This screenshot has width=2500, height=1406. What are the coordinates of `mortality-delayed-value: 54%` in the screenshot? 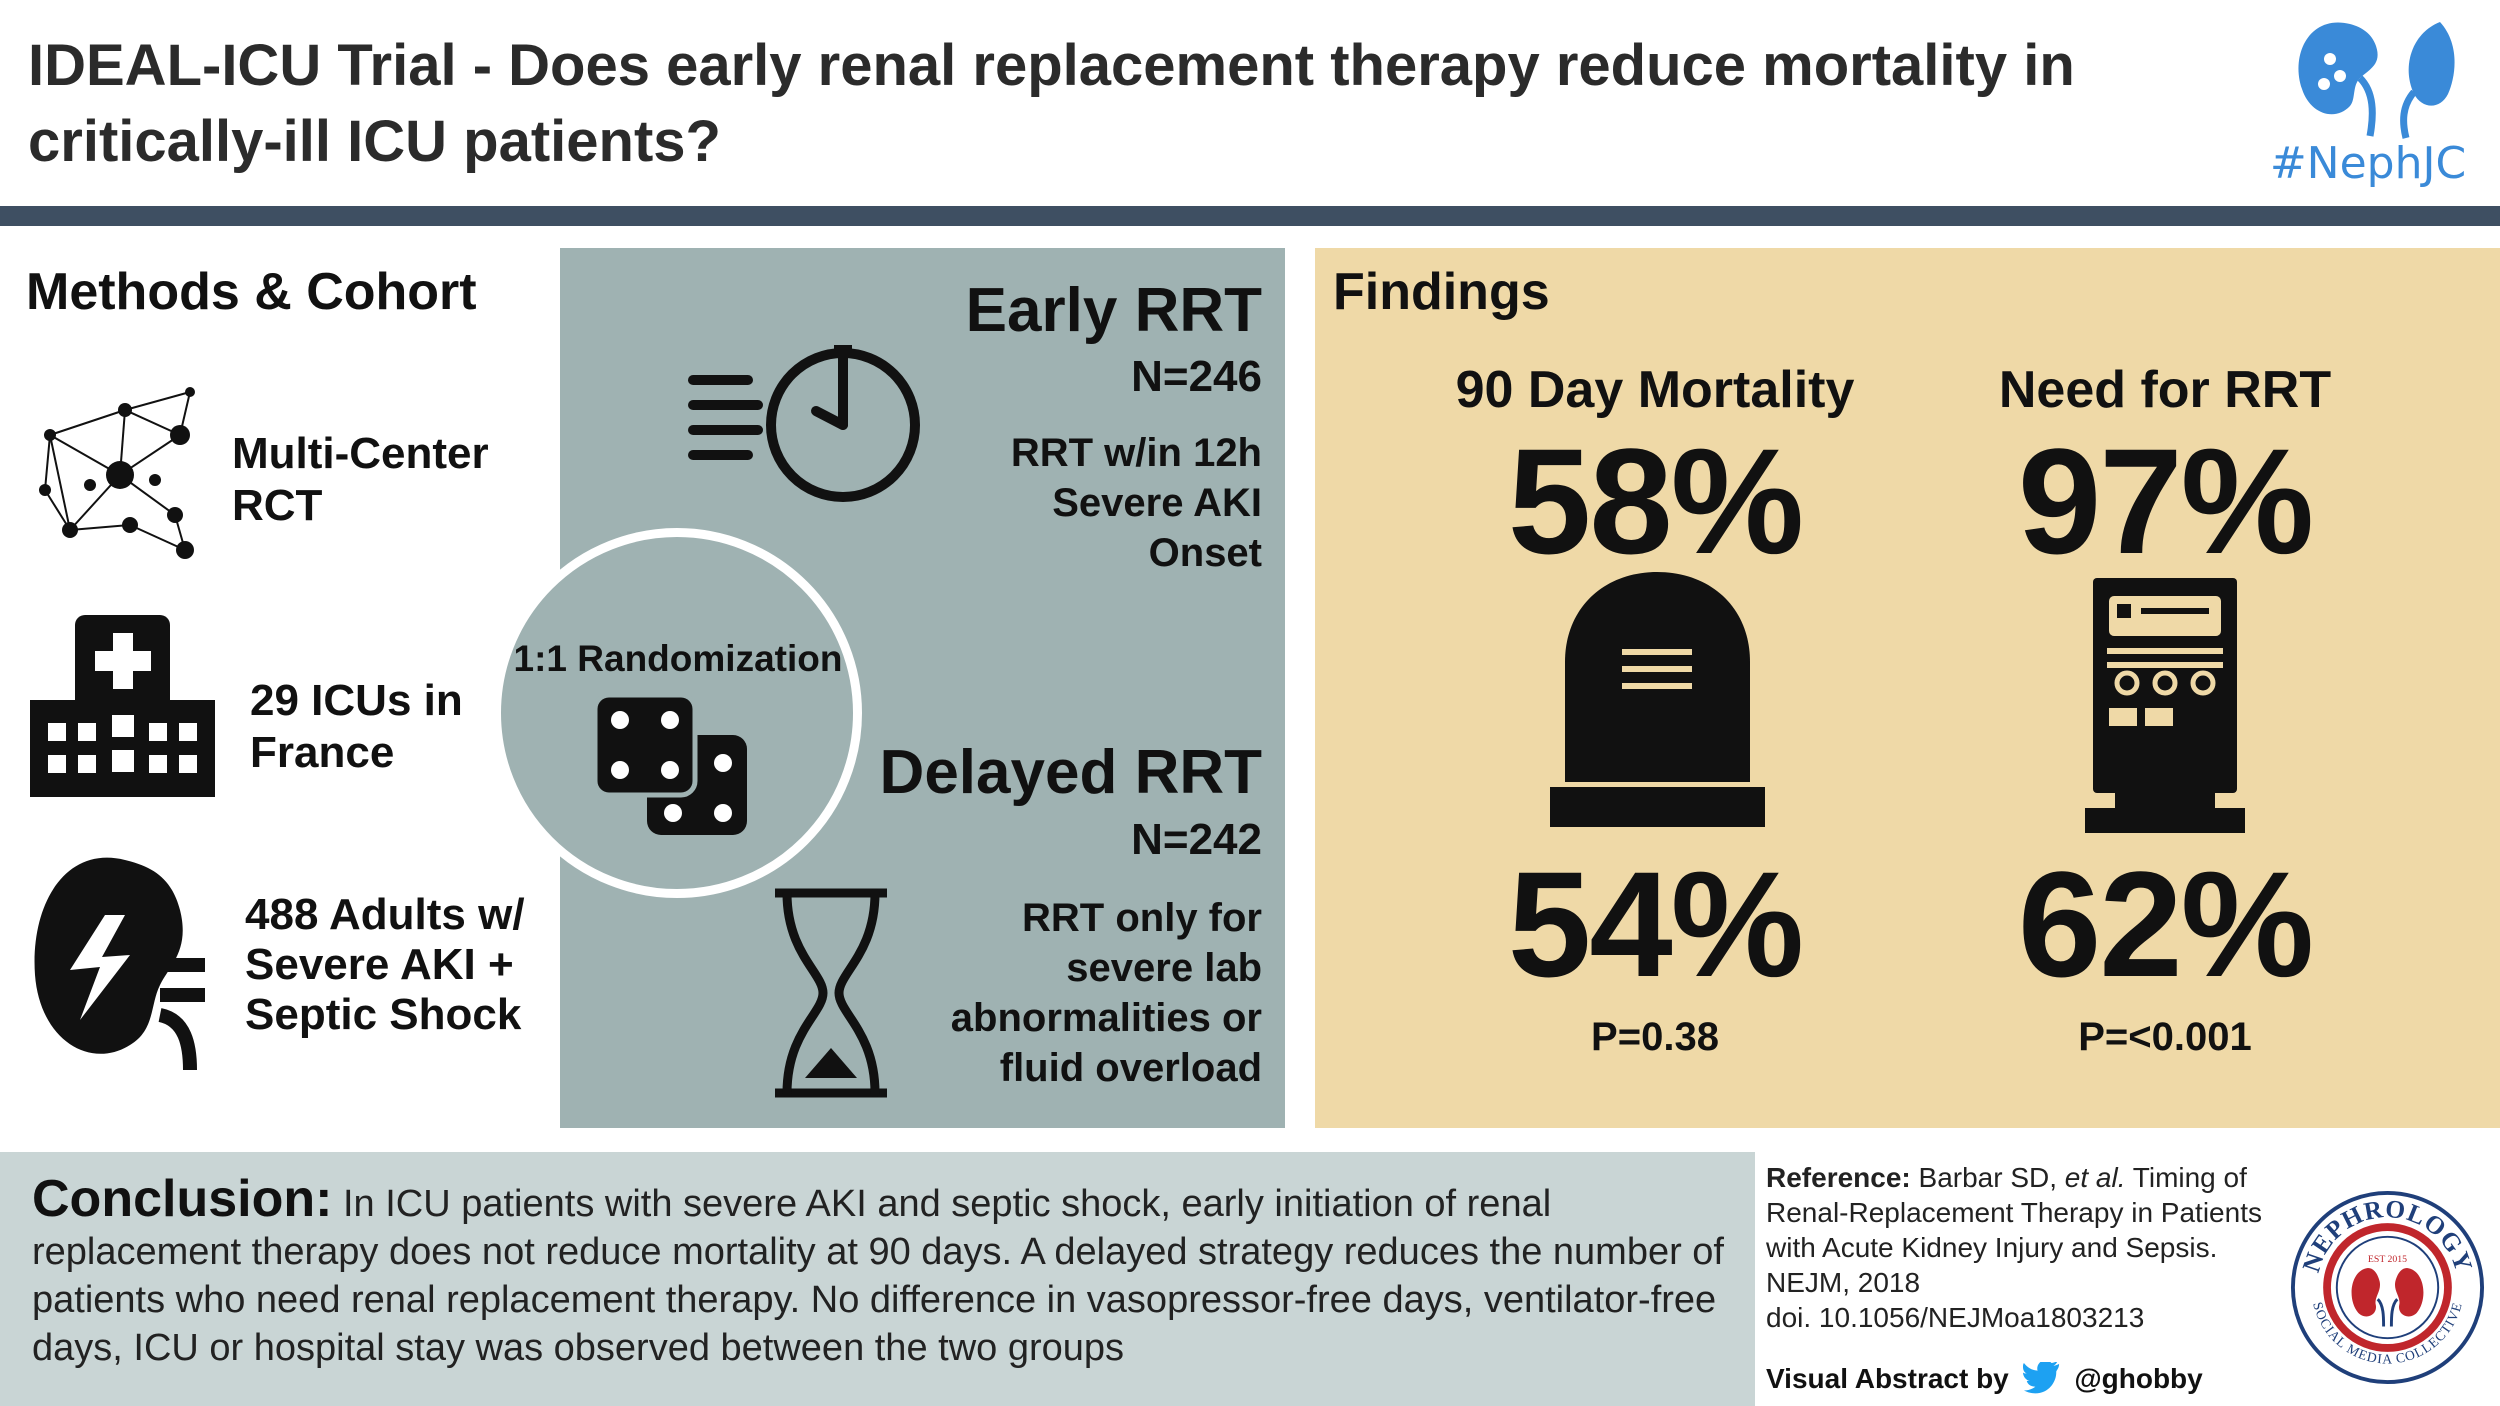 It's located at (1655, 924).